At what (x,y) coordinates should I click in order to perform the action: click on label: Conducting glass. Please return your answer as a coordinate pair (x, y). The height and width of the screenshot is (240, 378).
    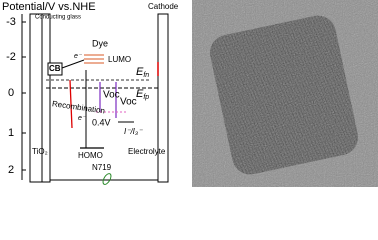
    Looking at the image, I should click on (58, 18).